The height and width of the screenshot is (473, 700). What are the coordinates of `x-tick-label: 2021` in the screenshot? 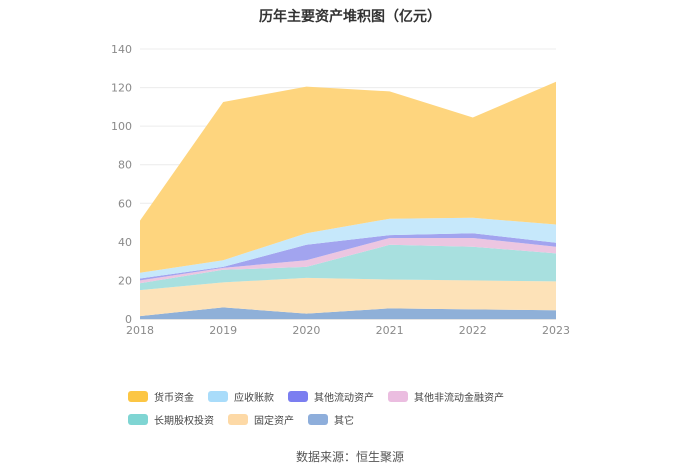 It's located at (390, 330).